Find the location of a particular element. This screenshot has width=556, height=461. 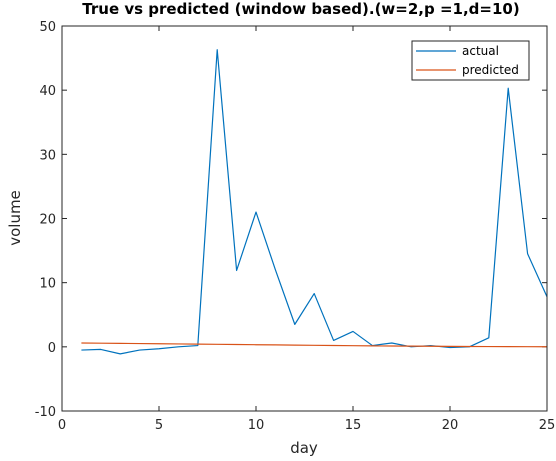

series-line-predicted is located at coordinates (314, 345).